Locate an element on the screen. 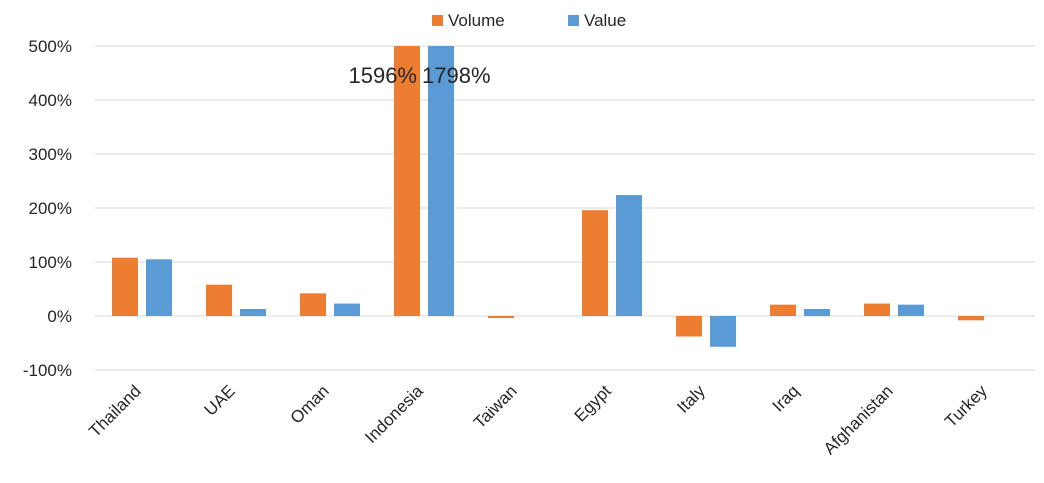 This screenshot has height=483, width=1044. bar-volume-egypt is located at coordinates (595, 263).